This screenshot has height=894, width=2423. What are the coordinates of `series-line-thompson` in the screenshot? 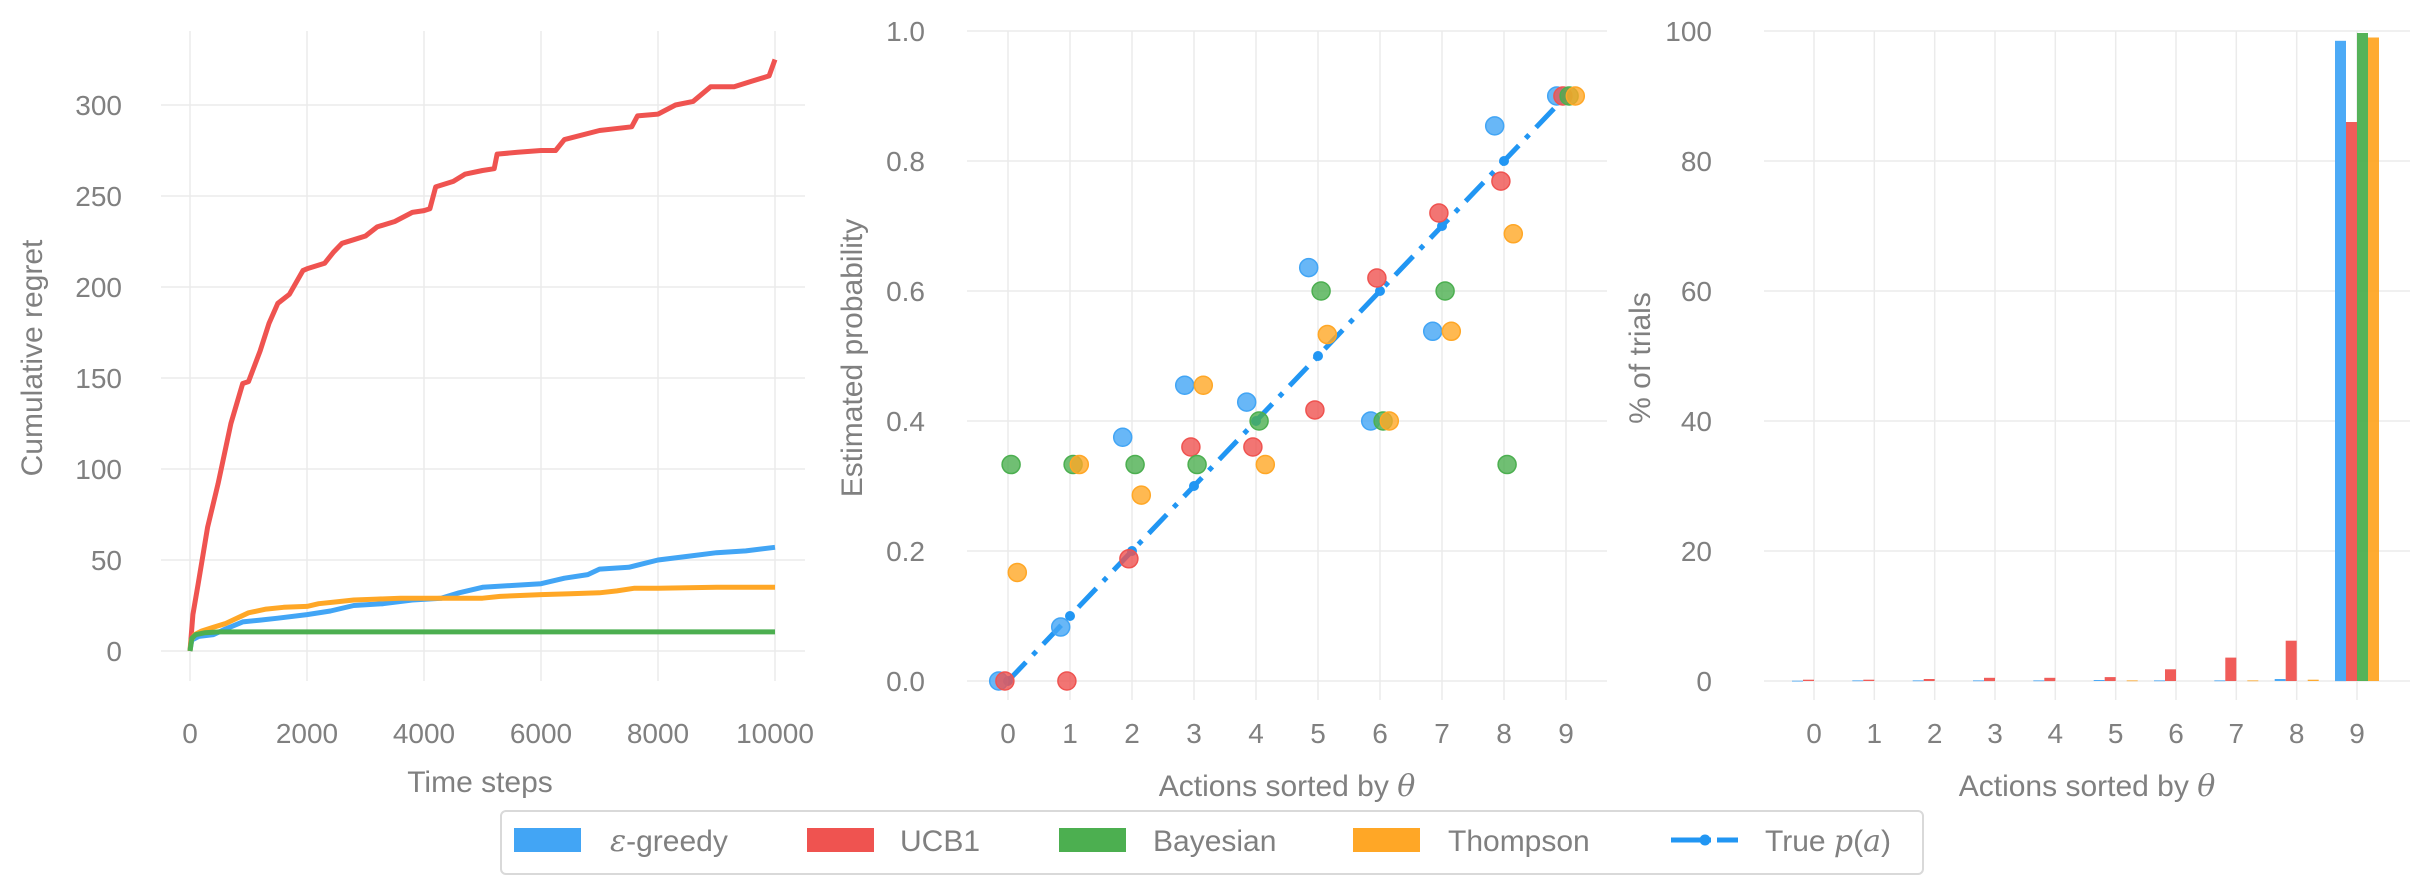 It's located at (481, 618).